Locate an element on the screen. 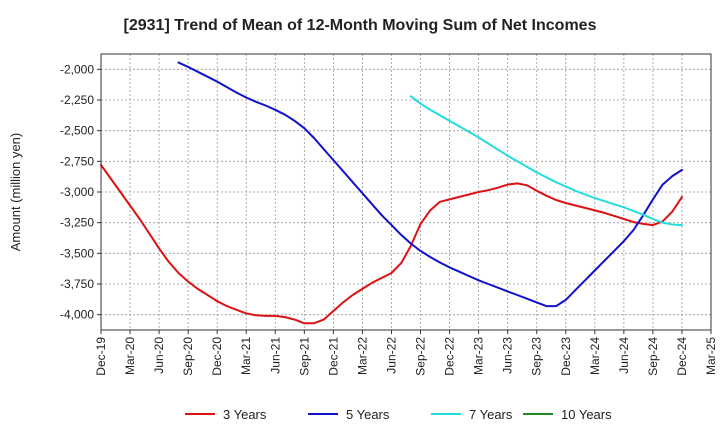 This screenshot has height=440, width=720. x-tick-label: Mar-24 is located at coordinates (595, 356).